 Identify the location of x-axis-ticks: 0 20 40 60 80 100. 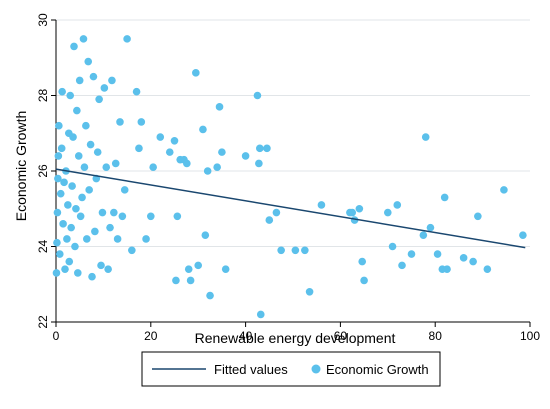
(296, 332).